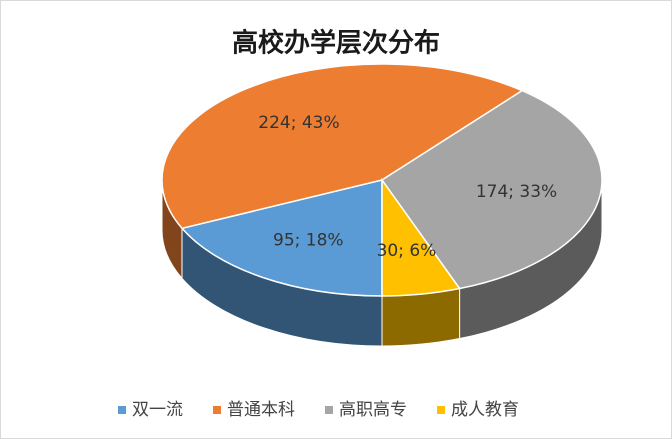 The width and height of the screenshot is (672, 439). I want to click on legend-label: 普通本科, so click(261, 410).